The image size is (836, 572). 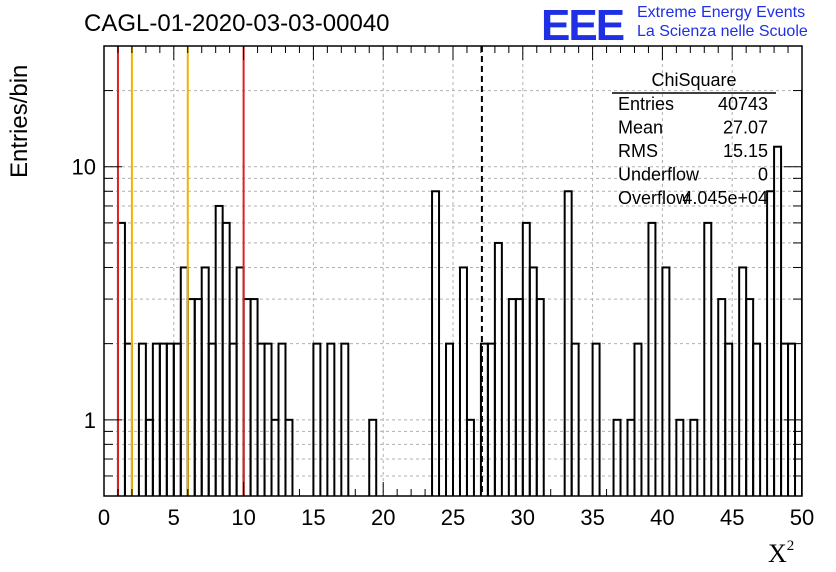 What do you see at coordinates (523, 517) in the screenshot?
I see `x-tick-label: 30` at bounding box center [523, 517].